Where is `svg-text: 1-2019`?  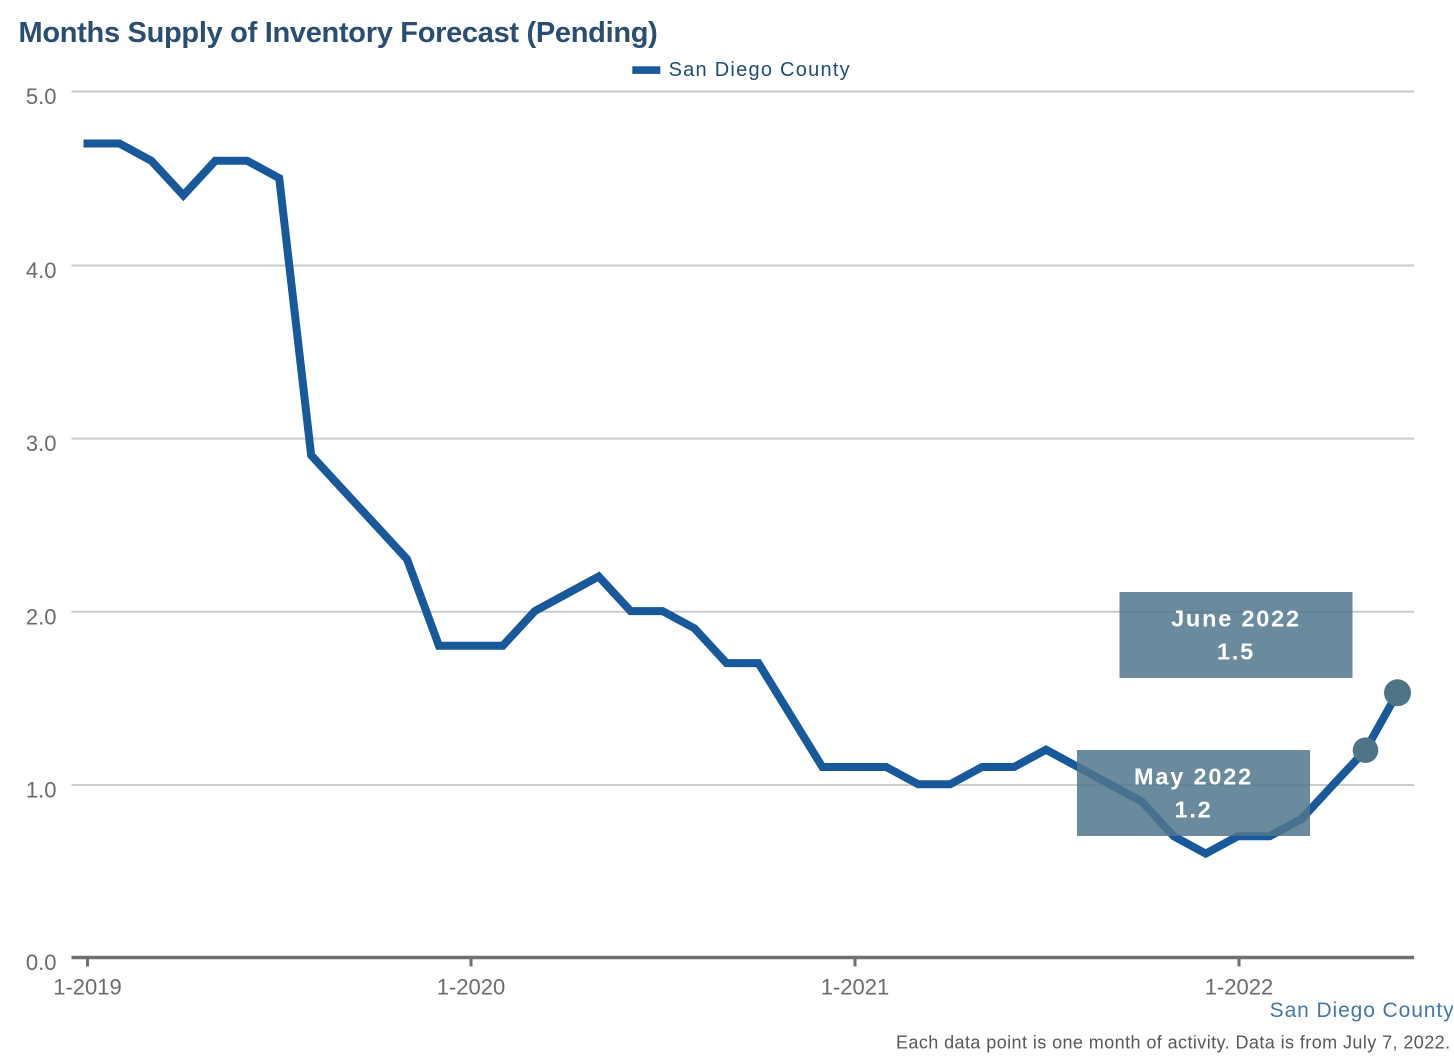
svg-text: 1-2019 is located at coordinates (87, 987).